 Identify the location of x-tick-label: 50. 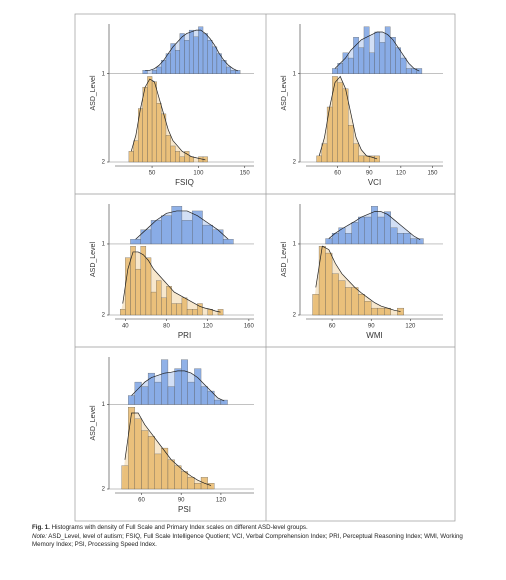
(152, 174).